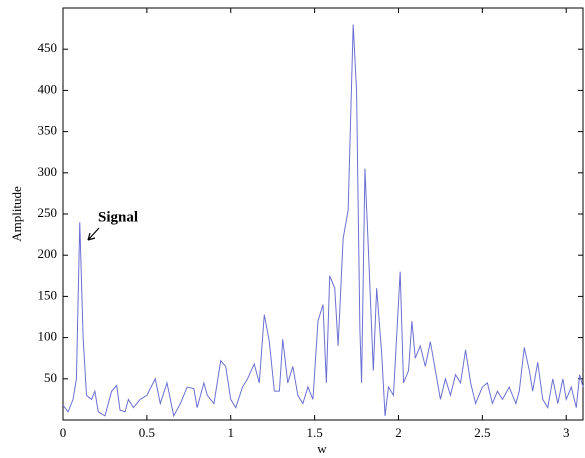  Describe the element at coordinates (63, 432) in the screenshot. I see `x-tick-label: 0` at that location.